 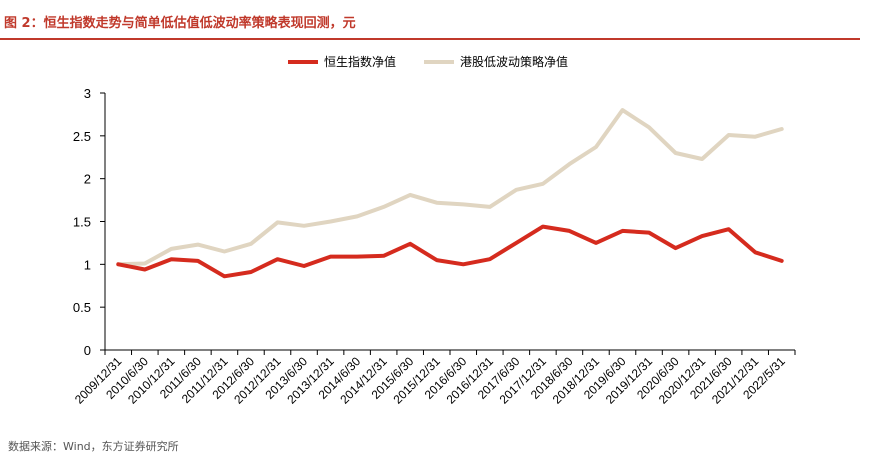 I want to click on legend-item-hsi: 恒生指数净值, so click(x=342, y=61).